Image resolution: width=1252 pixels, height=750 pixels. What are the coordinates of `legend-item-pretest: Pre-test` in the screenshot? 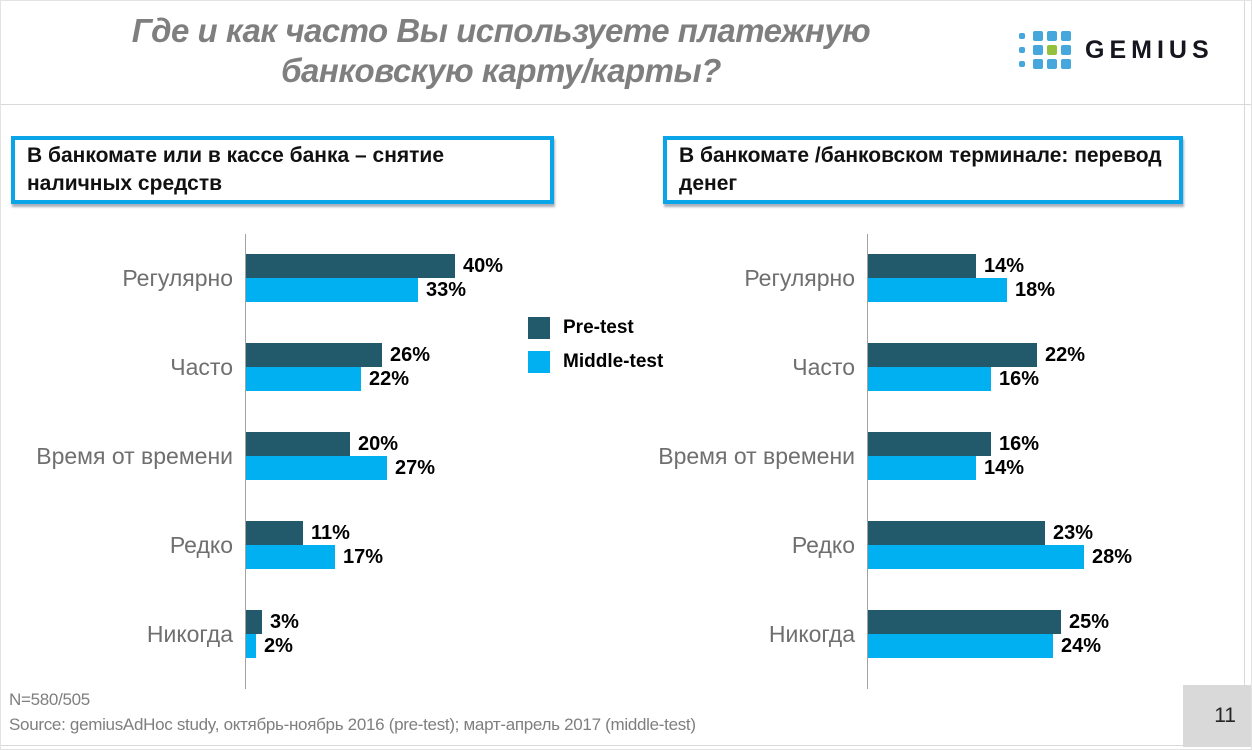 It's located at (595, 328).